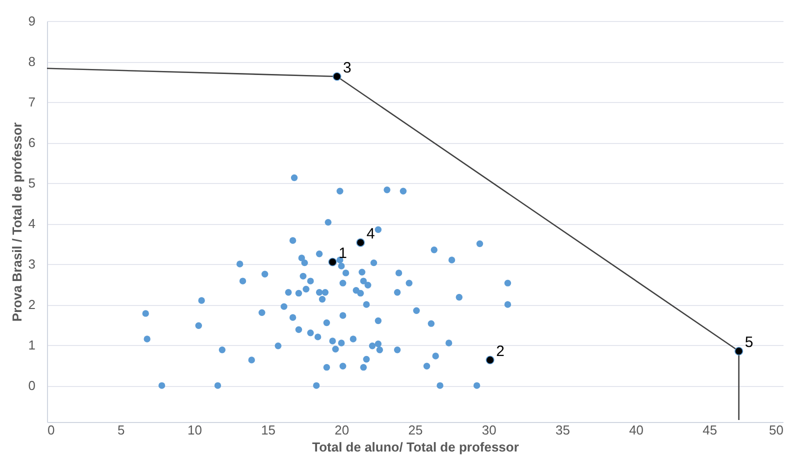 The image size is (803, 464). What do you see at coordinates (342, 253) in the screenshot?
I see `annotation: 1` at bounding box center [342, 253].